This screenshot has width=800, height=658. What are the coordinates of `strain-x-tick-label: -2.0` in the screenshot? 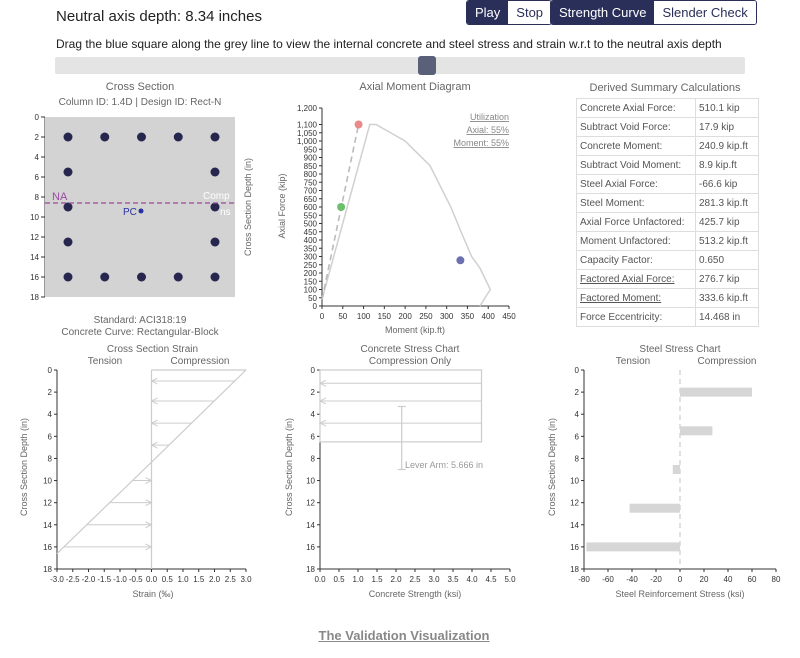 It's located at (89, 579).